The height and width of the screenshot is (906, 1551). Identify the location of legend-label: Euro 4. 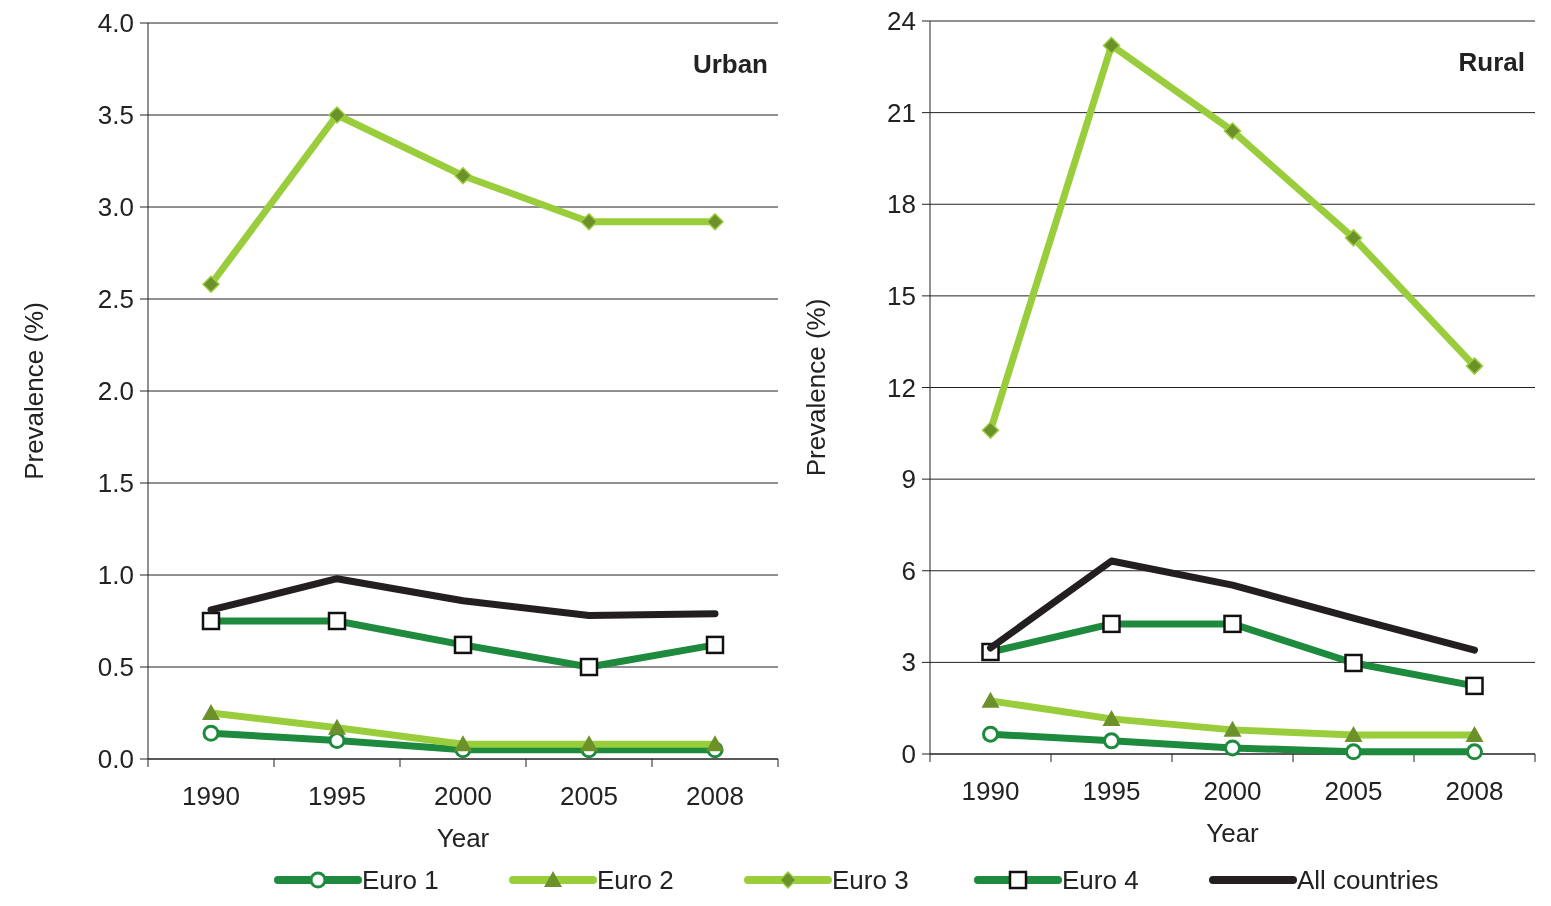
(1100, 880).